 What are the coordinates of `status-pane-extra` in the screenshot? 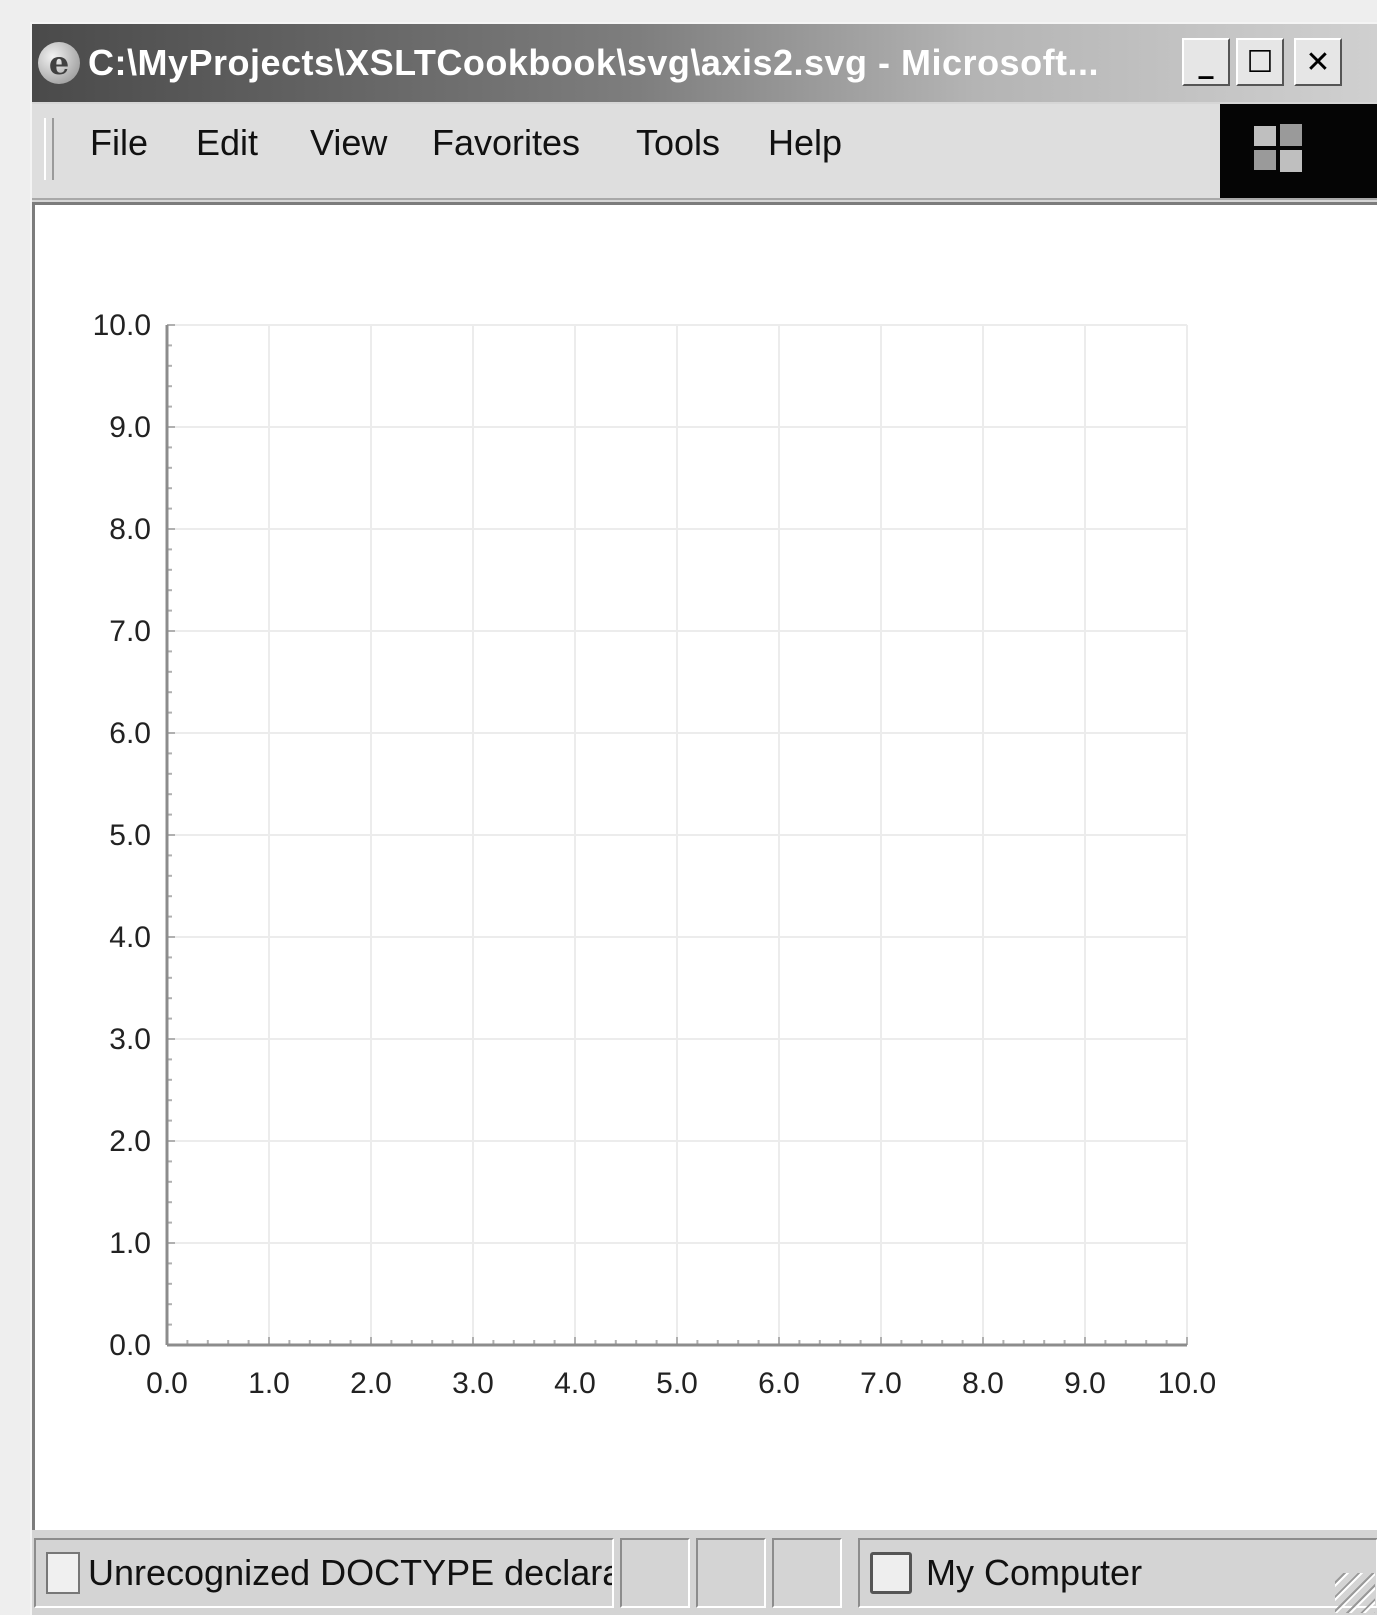 It's located at (807, 1573).